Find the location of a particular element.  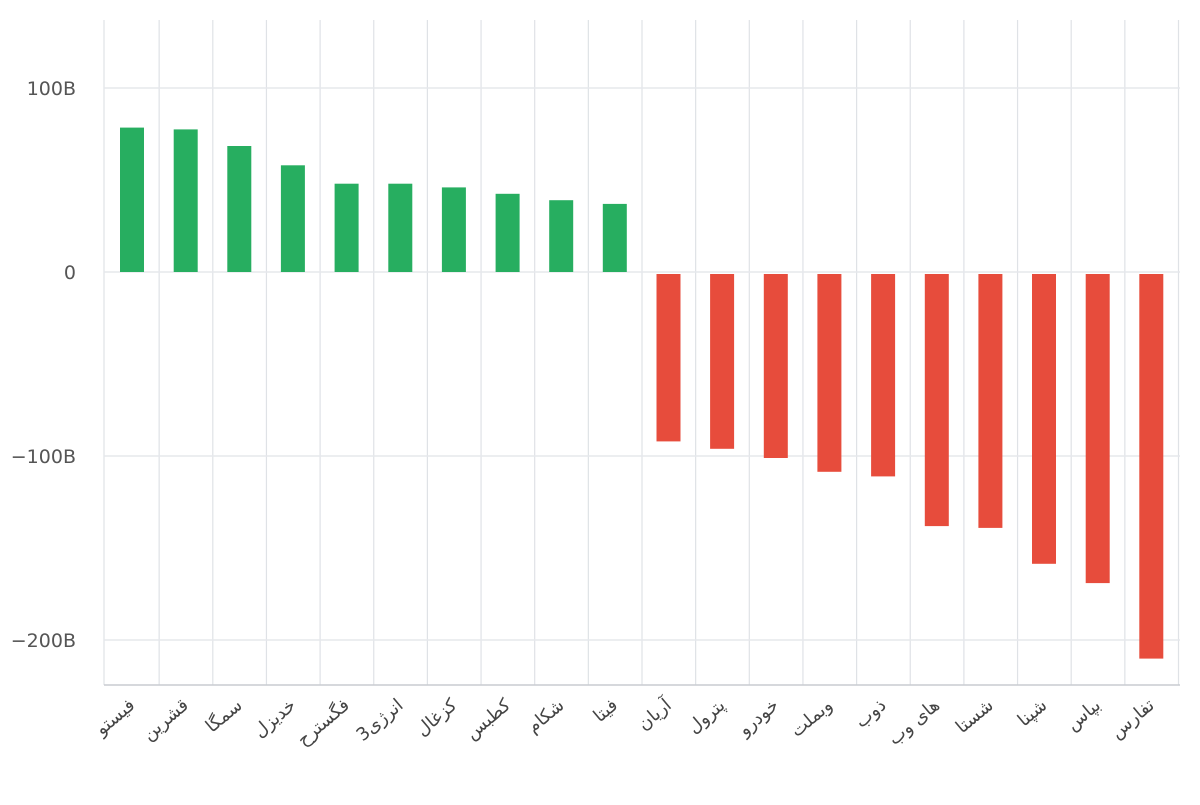

x-tick-label: فگسترح is located at coordinates (322, 722).